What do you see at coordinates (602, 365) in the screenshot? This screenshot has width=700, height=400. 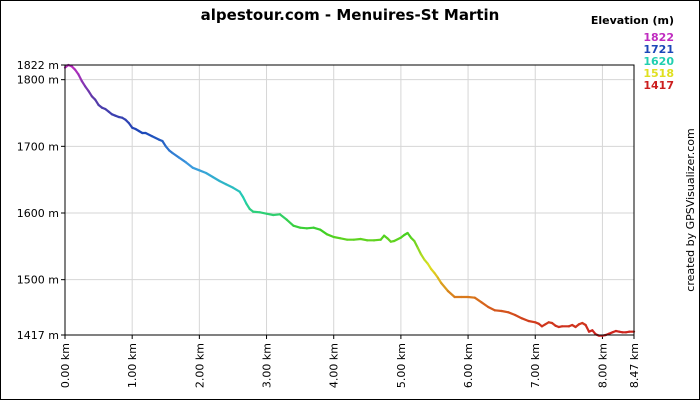 I see `x-tick-label: 8.00 km` at bounding box center [602, 365].